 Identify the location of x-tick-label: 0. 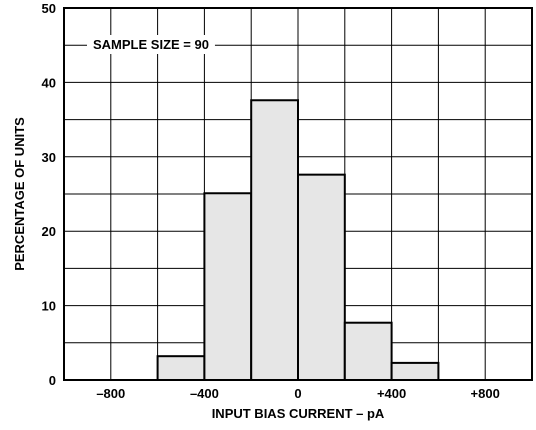
(297, 393).